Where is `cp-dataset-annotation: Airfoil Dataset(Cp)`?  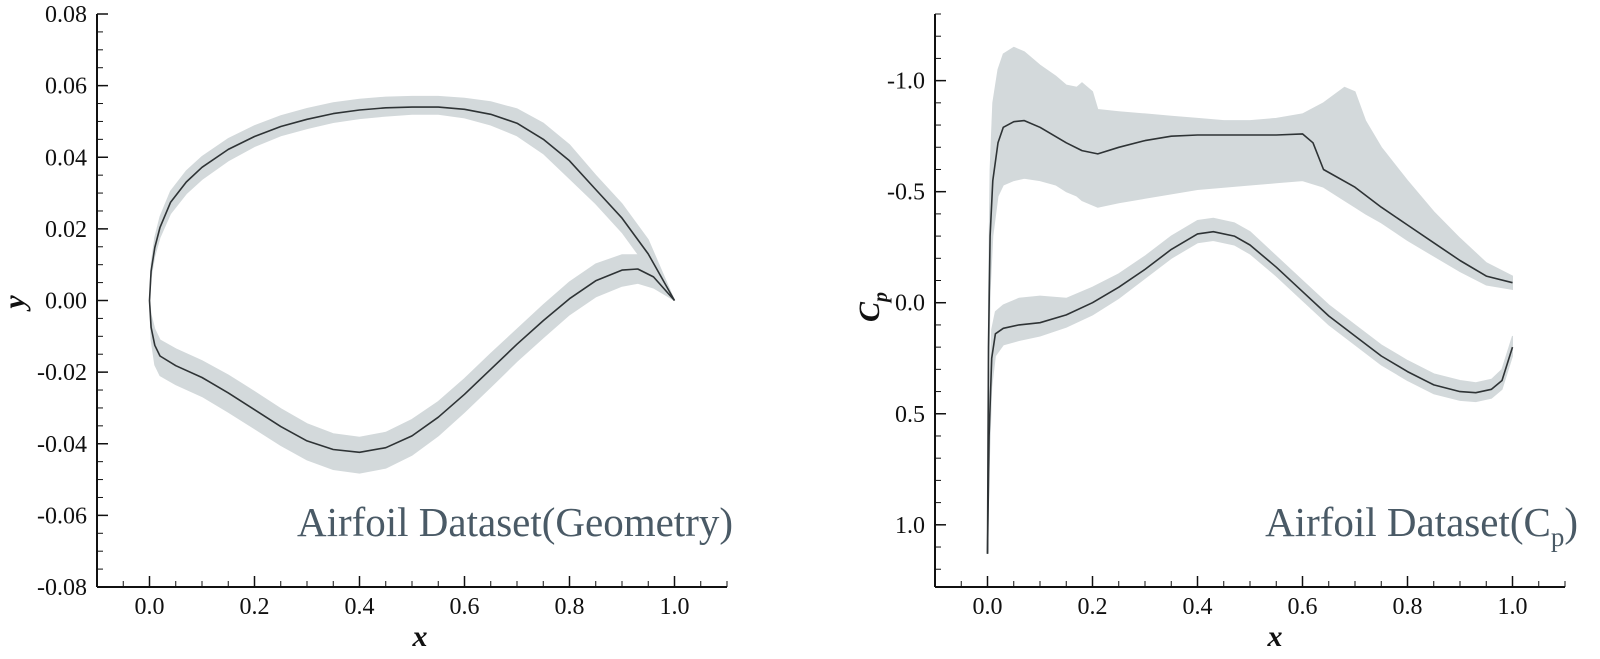 cp-dataset-annotation: Airfoil Dataset(Cp) is located at coordinates (1421, 525).